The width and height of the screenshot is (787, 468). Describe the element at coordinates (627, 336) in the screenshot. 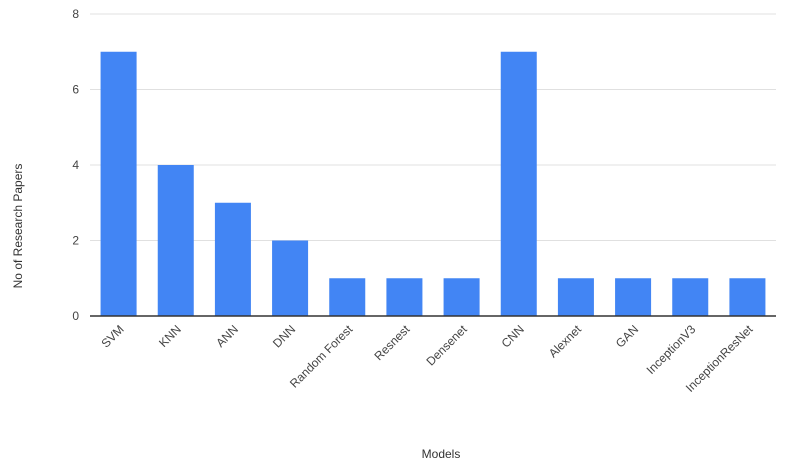

I see `x-tick-label: GAN` at that location.